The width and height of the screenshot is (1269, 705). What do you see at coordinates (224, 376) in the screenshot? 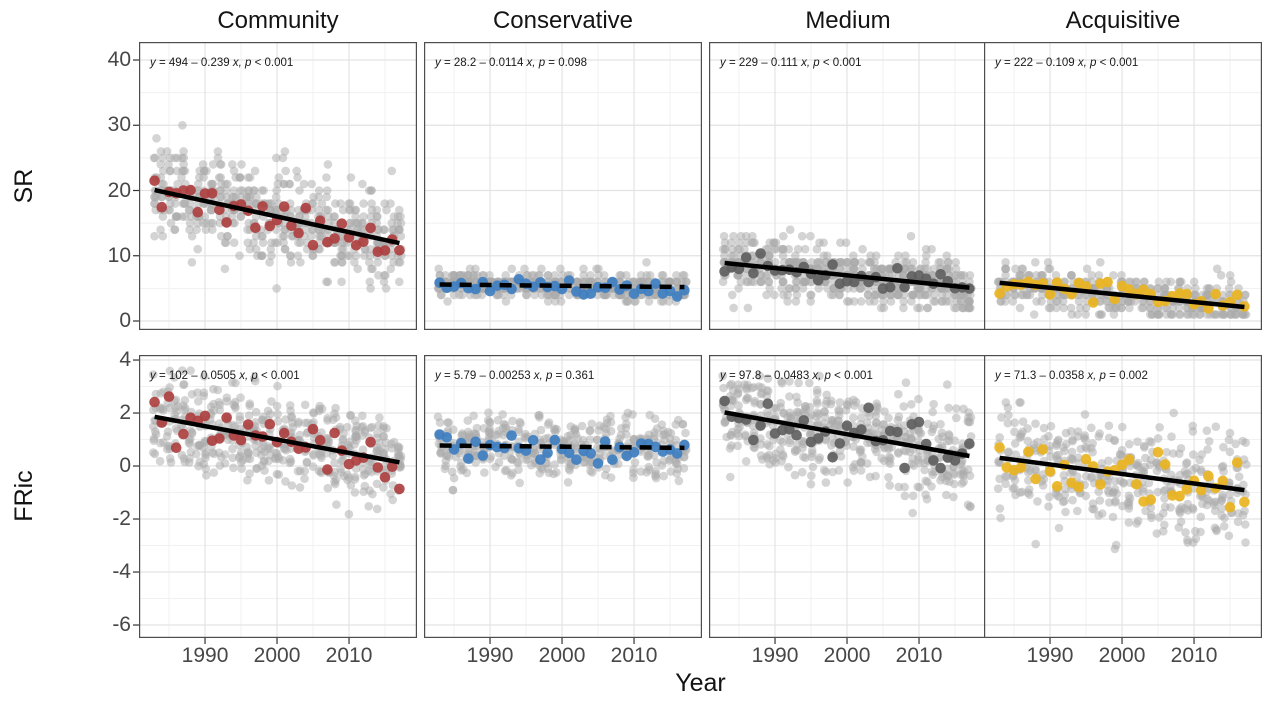
I see `regression-equation: y = 102 – 0.0505 x, p < 0.001` at bounding box center [224, 376].